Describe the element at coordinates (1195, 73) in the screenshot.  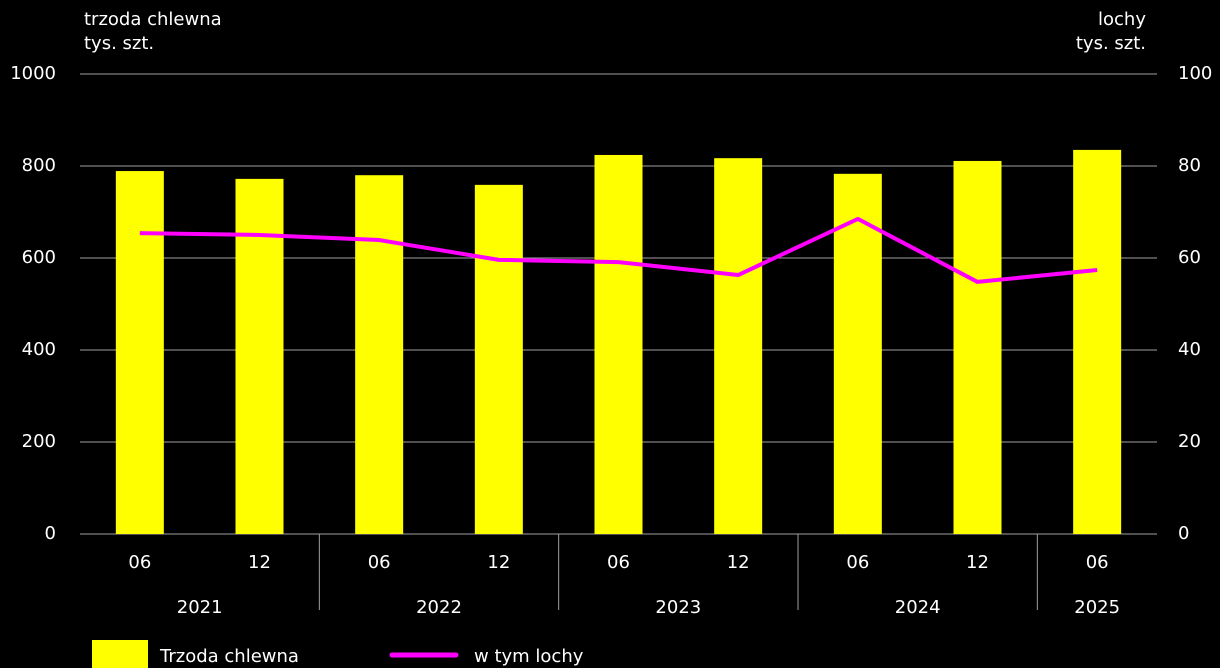
I see `y2-tick-label: 100` at that location.